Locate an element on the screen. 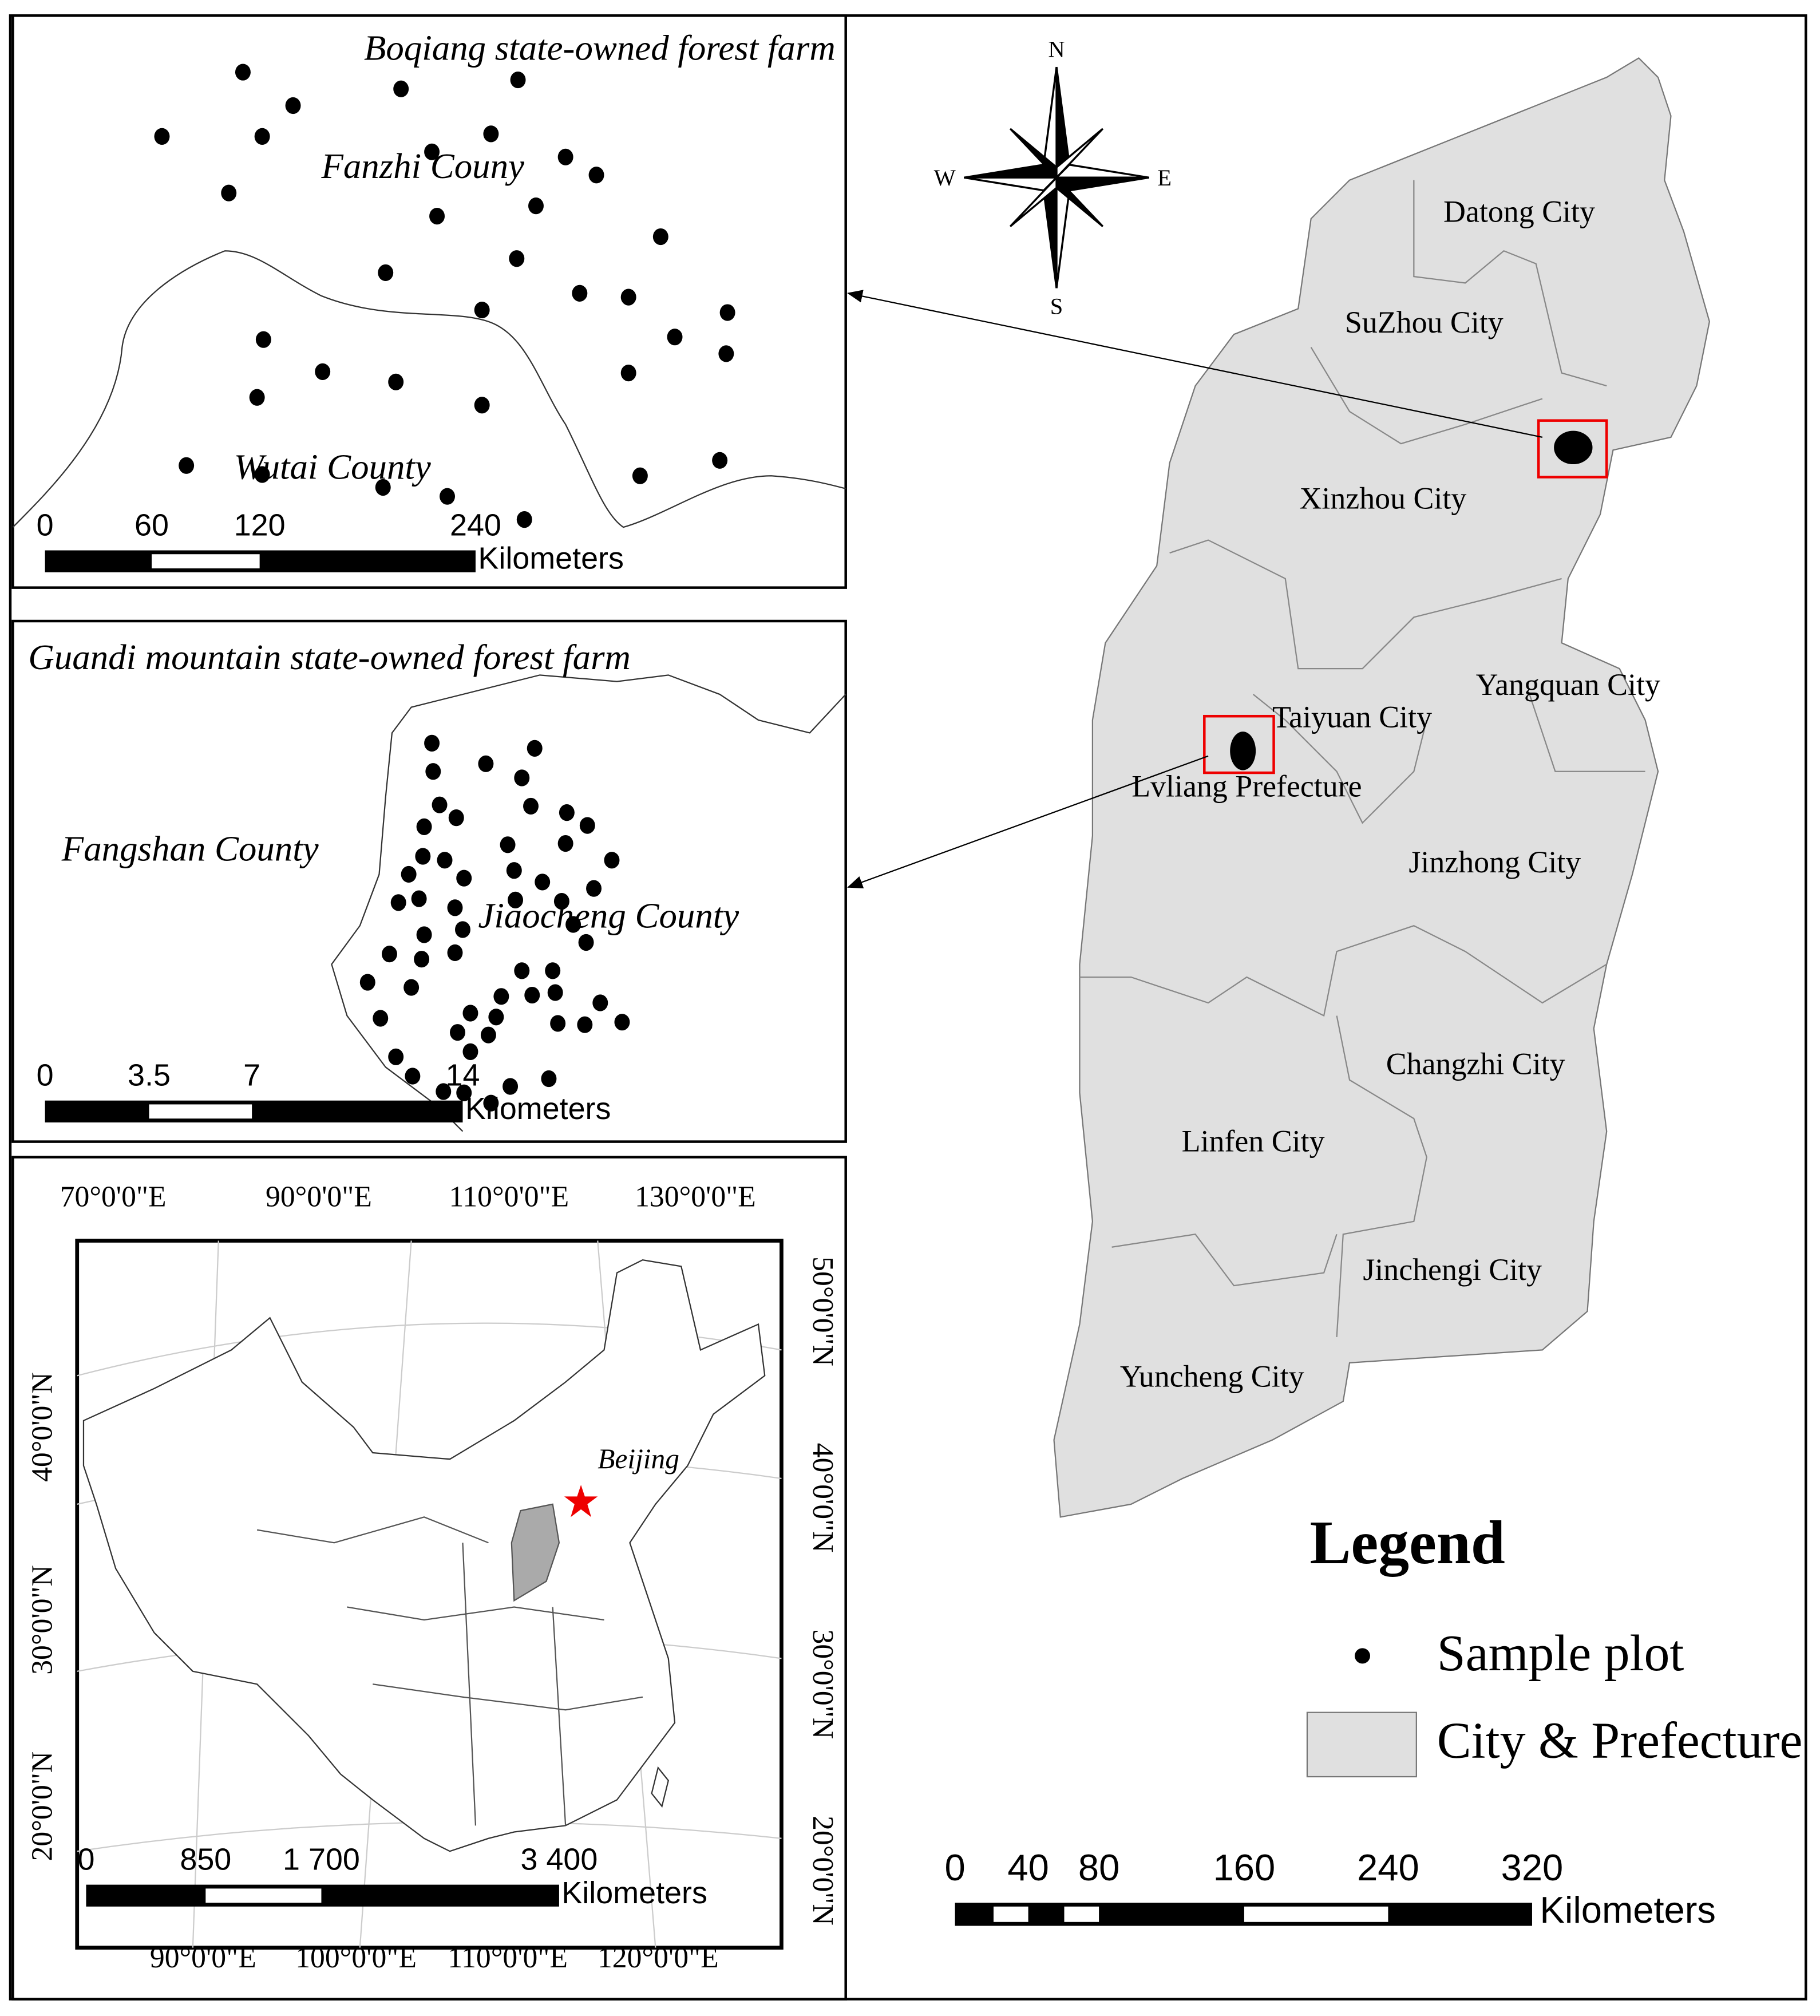  legend-label: City & Prefecture is located at coordinates (1620, 1741).